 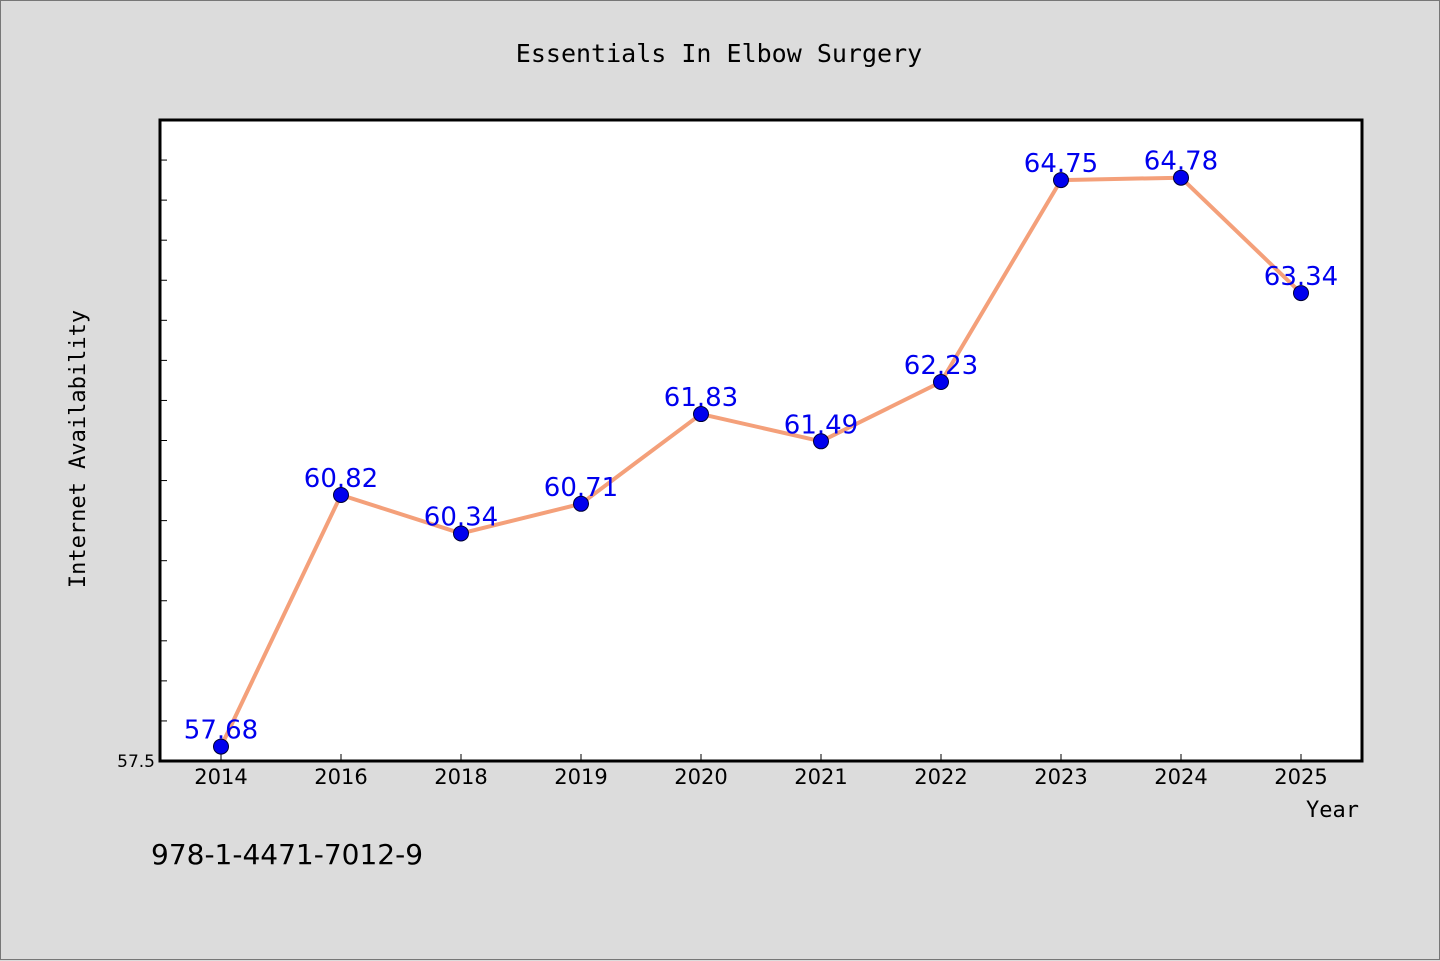 I want to click on x-tick-label: 2022, so click(x=940, y=777).